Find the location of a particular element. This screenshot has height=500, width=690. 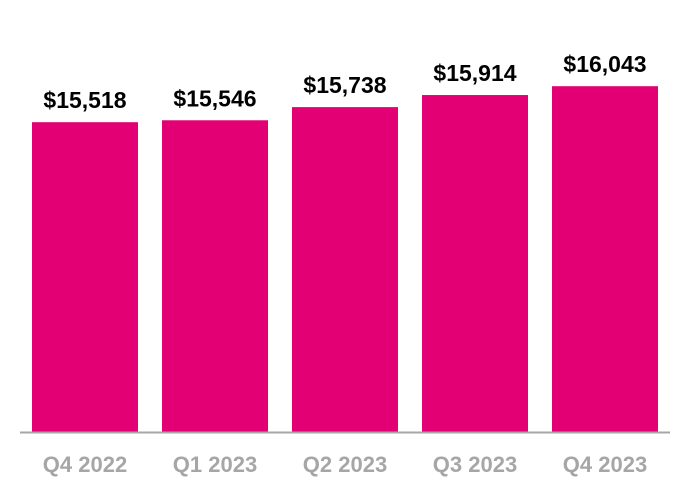

bar-q3-2023 is located at coordinates (475, 263).